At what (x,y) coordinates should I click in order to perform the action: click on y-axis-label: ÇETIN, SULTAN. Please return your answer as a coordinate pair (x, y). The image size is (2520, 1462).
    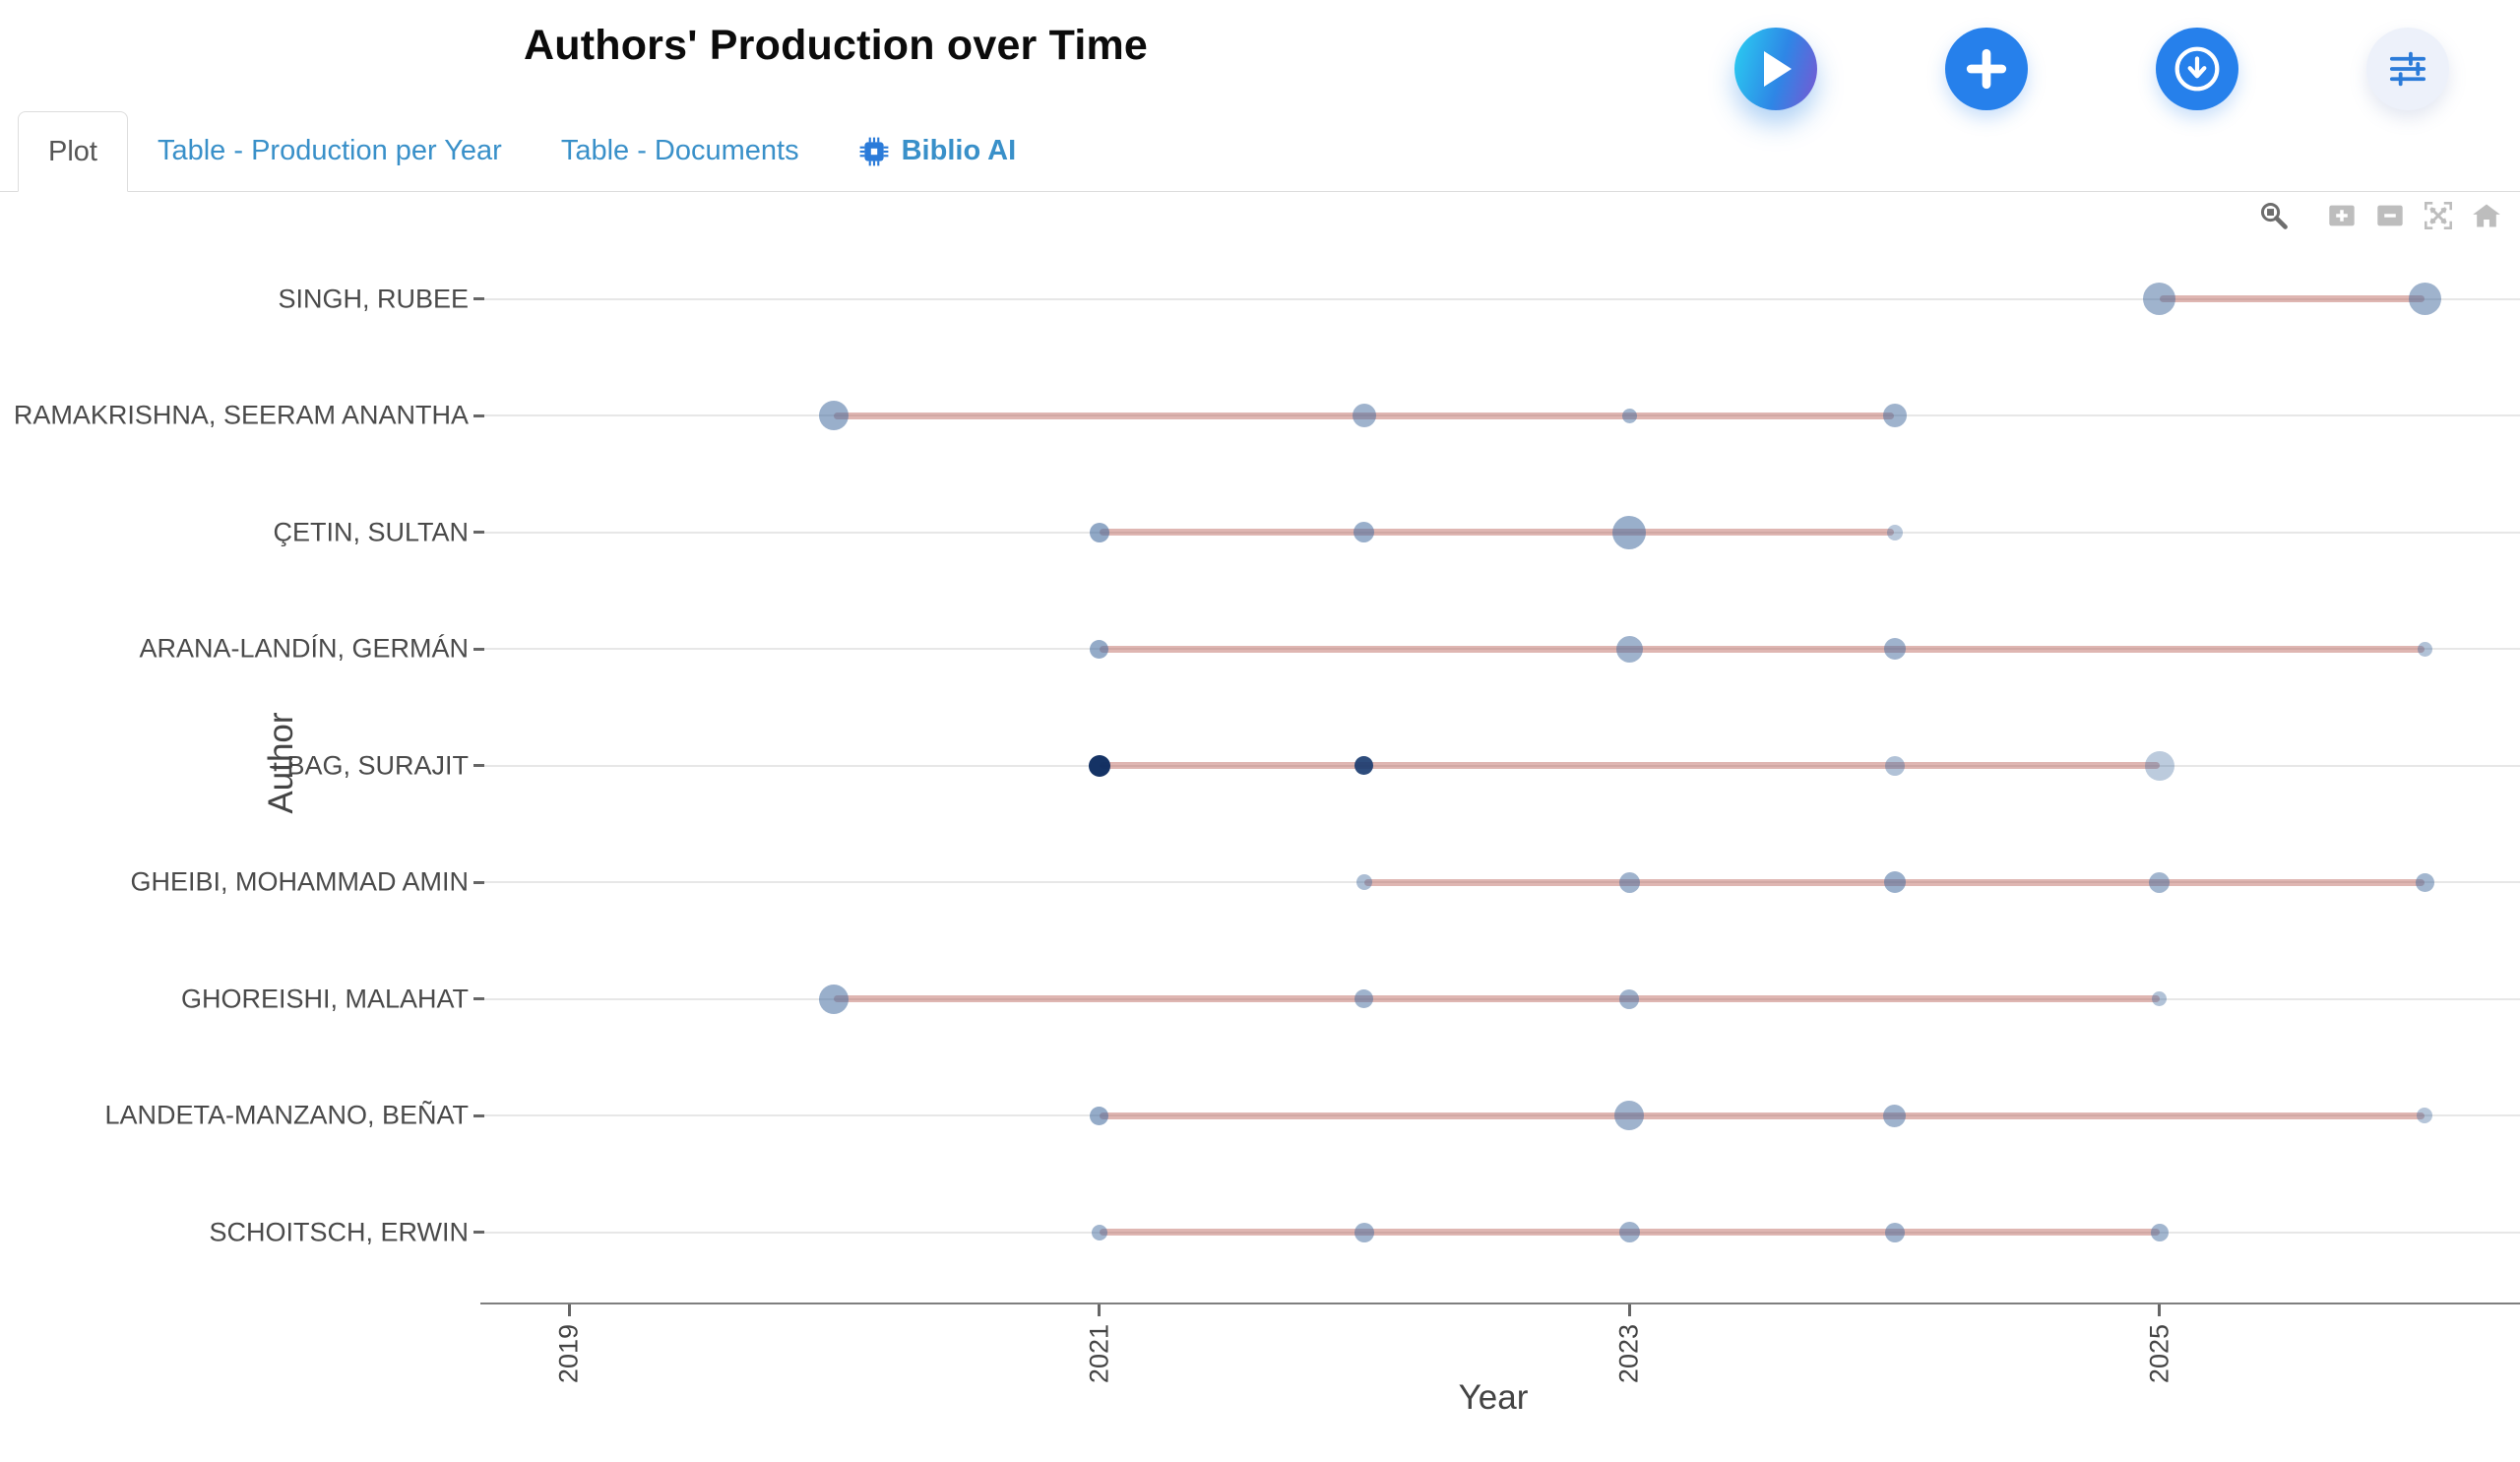
    Looking at the image, I should click on (371, 531).